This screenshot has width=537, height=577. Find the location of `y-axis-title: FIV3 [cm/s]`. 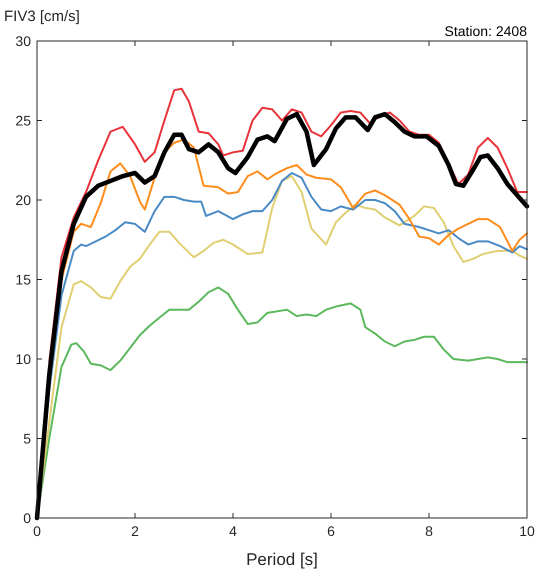

y-axis-title: FIV3 [cm/s] is located at coordinates (42, 16).